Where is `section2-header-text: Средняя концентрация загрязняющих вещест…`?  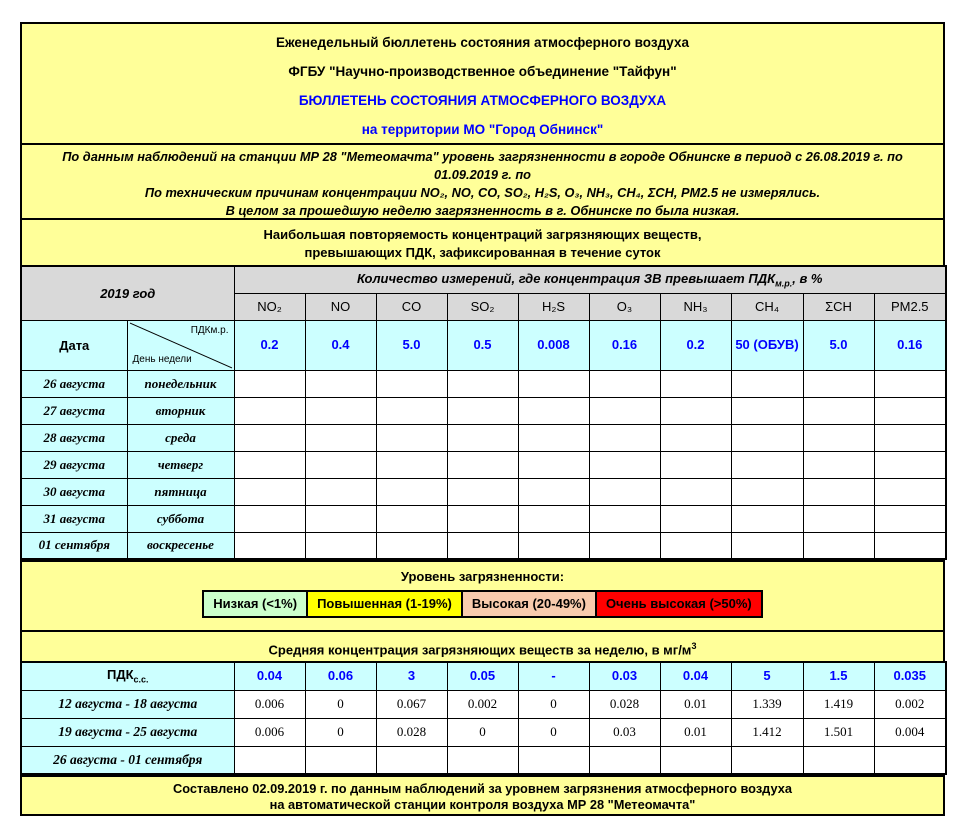 section2-header-text: Средняя концентрация загрязняющих вещест… is located at coordinates (480, 650).